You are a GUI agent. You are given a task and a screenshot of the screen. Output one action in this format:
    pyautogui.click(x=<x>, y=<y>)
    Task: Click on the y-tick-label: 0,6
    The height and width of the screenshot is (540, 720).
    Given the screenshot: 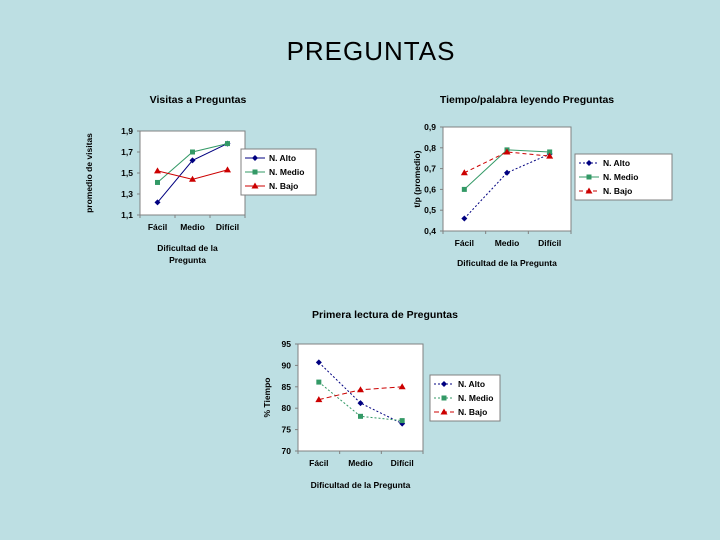 What is the action you would take?
    pyautogui.click(x=430, y=189)
    